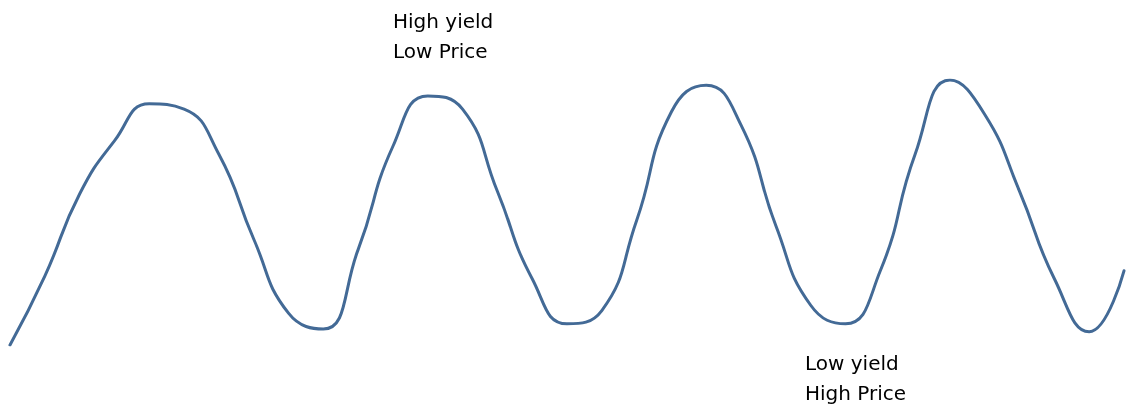 This screenshot has height=419, width=1130. Describe the element at coordinates (443, 36) in the screenshot. I see `text: High yield Low Price` at that location.